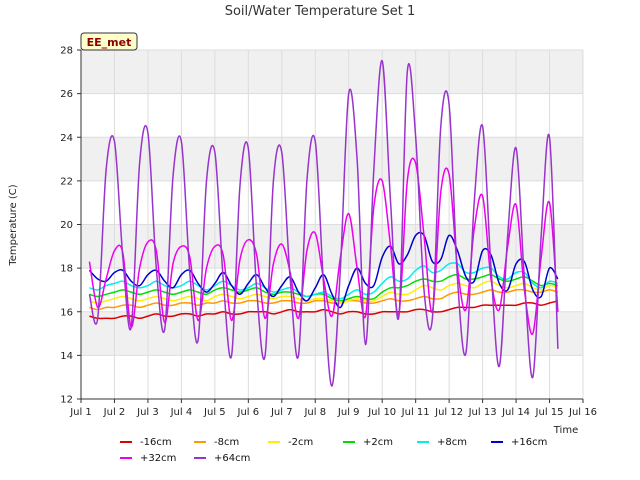 The height and width of the screenshot is (480, 640). What do you see at coordinates (348, 412) in the screenshot?
I see `x-tick-label: Jul 9` at bounding box center [348, 412].